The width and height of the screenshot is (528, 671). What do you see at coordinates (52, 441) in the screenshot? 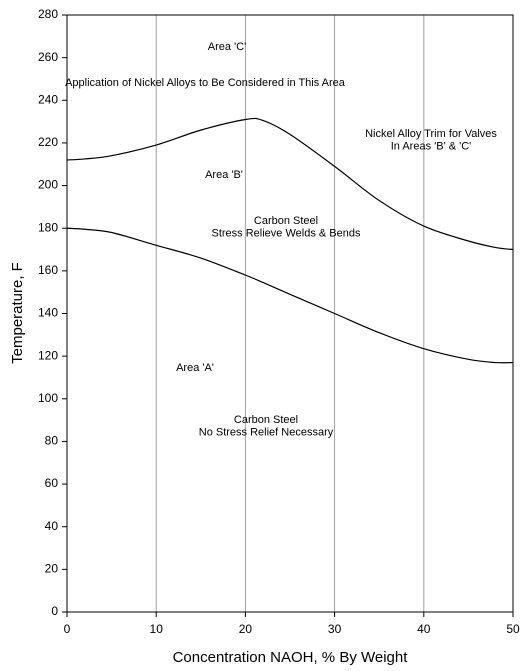
I see `y-tick-label: 80` at bounding box center [52, 441].